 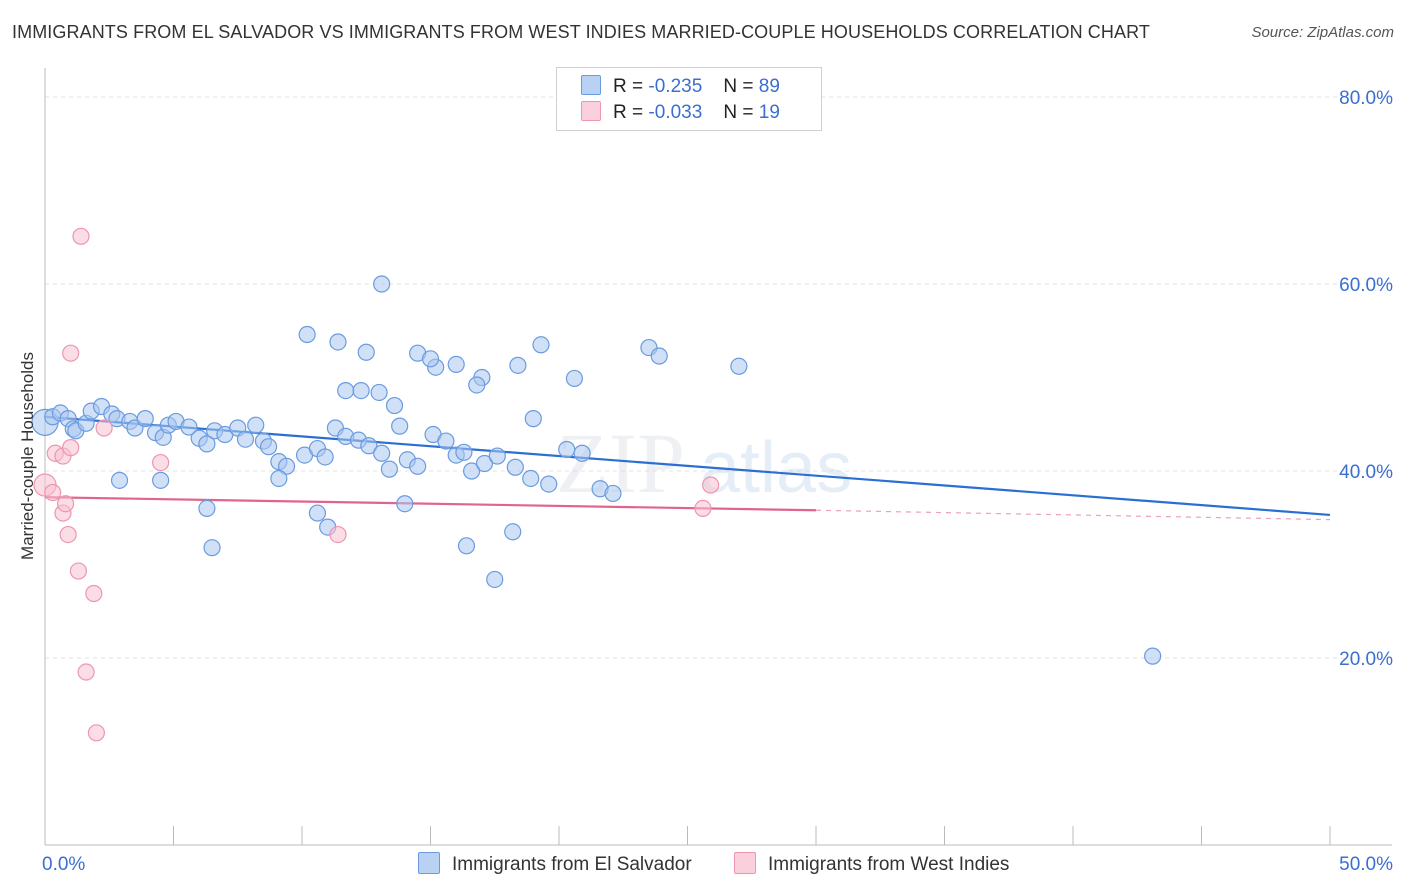 What do you see at coordinates (1366, 472) in the screenshot?
I see `y-tick-label: 40.0%` at bounding box center [1366, 472].